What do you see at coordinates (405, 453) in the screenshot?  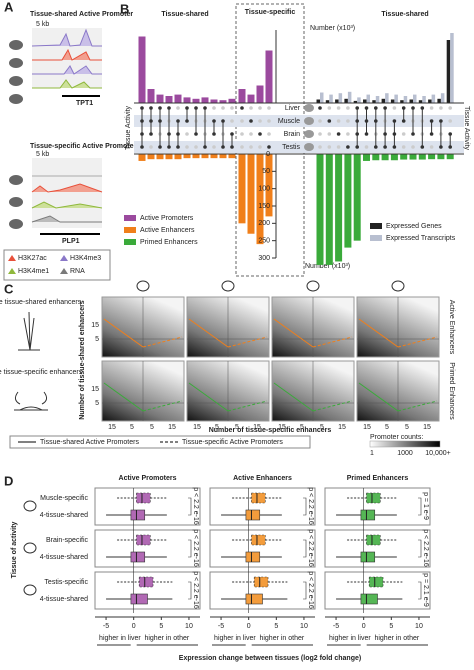 I see `scale-label: 1000` at bounding box center [405, 453].